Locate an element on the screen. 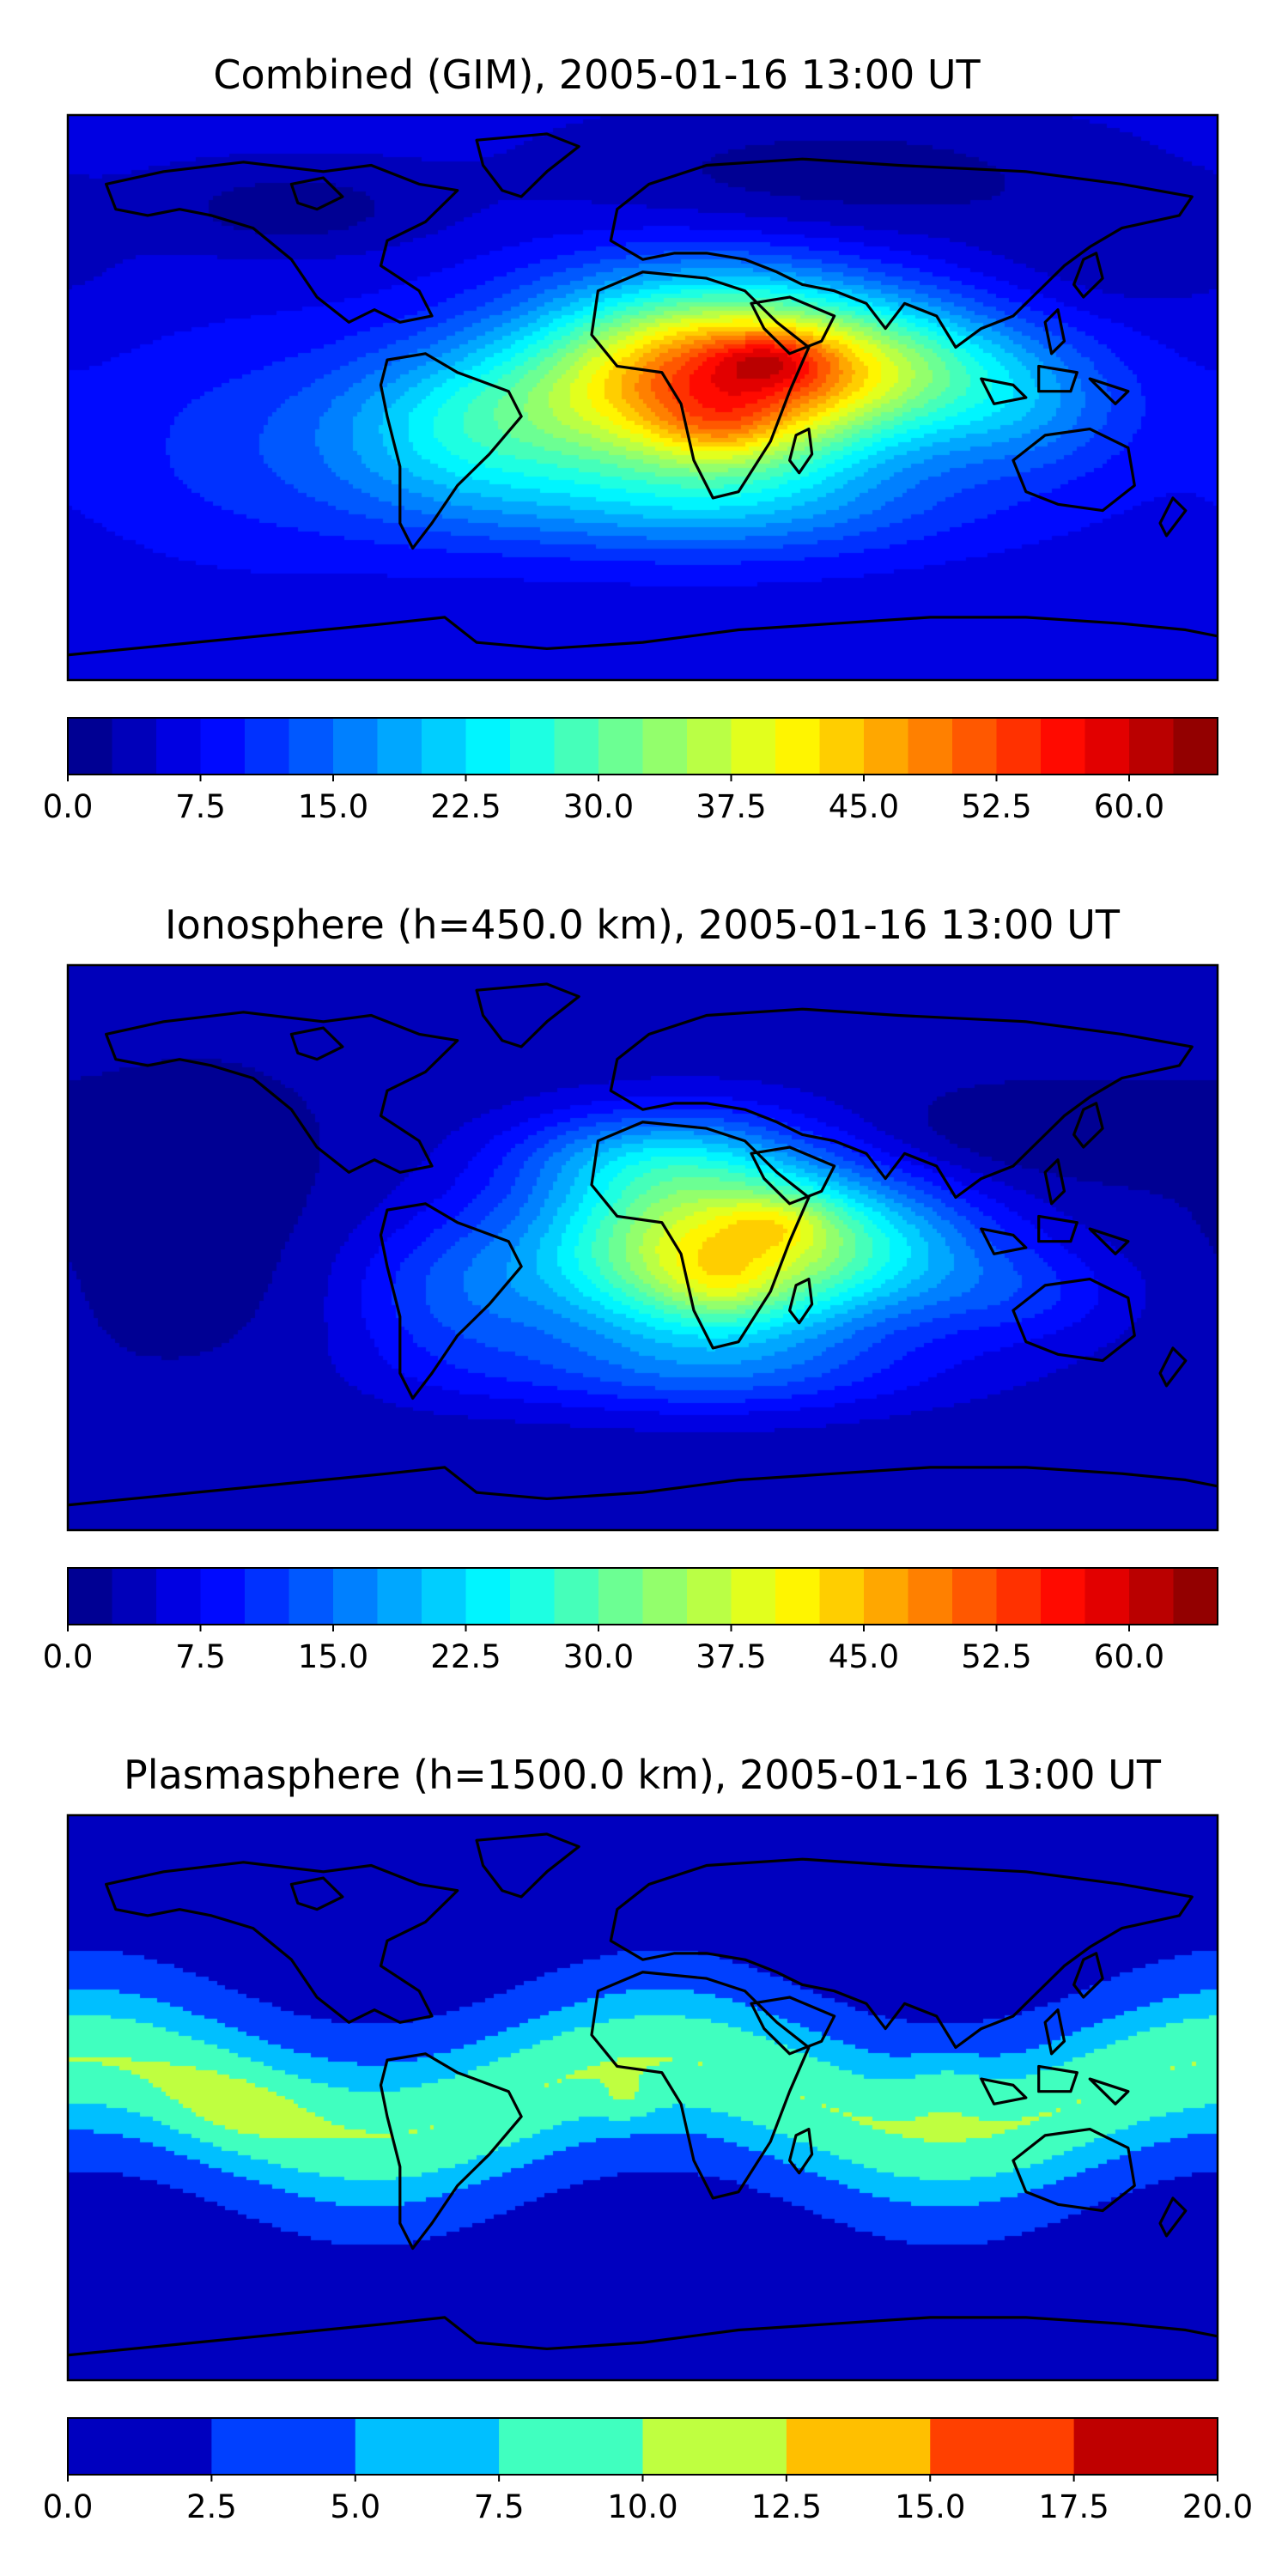 This screenshot has width=1288, height=2576. colorbar-1-tick-label: 15.0 is located at coordinates (333, 806).